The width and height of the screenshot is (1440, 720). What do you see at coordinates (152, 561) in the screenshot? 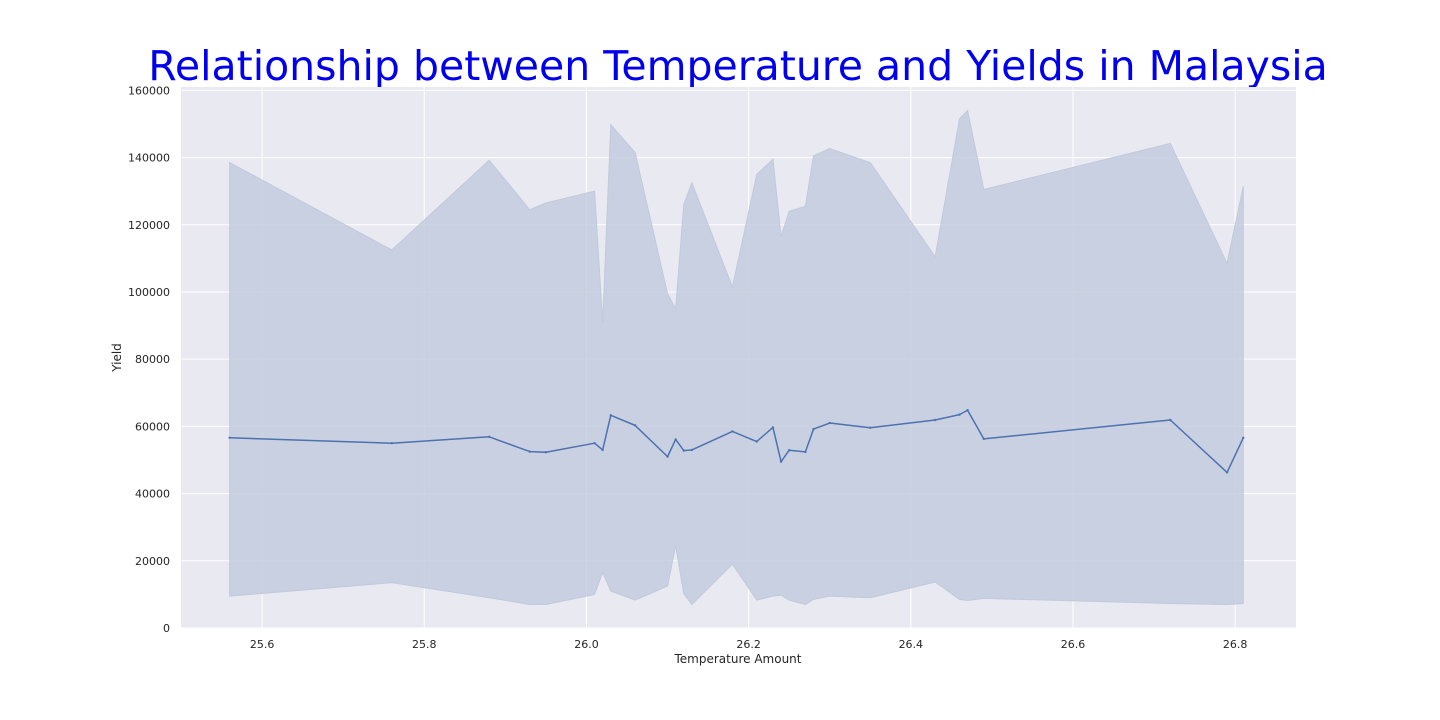
I see `y-tick-label: 20000` at bounding box center [152, 561].